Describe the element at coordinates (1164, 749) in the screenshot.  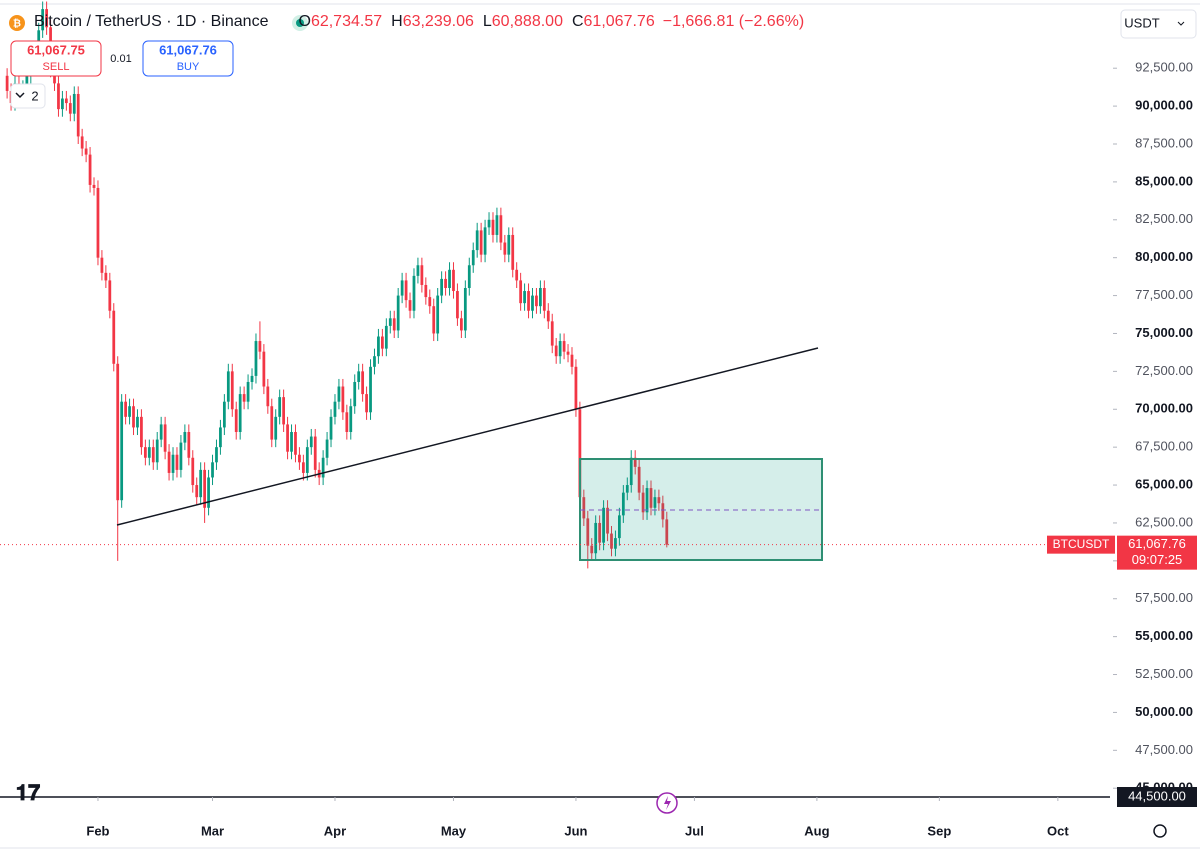
I see `y-tick-label: 47,500.00` at that location.